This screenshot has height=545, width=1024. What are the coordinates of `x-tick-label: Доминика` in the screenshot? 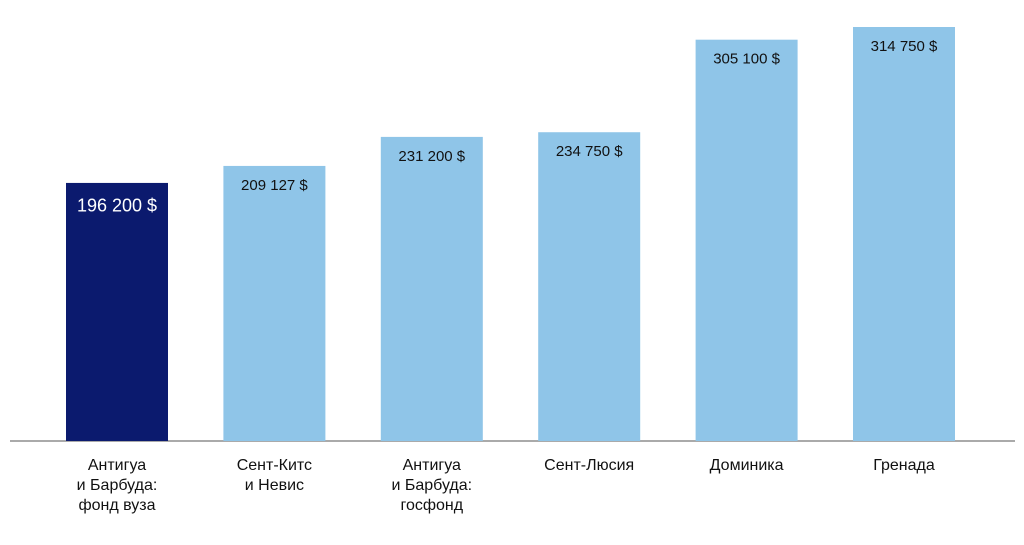 It's located at (746, 465).